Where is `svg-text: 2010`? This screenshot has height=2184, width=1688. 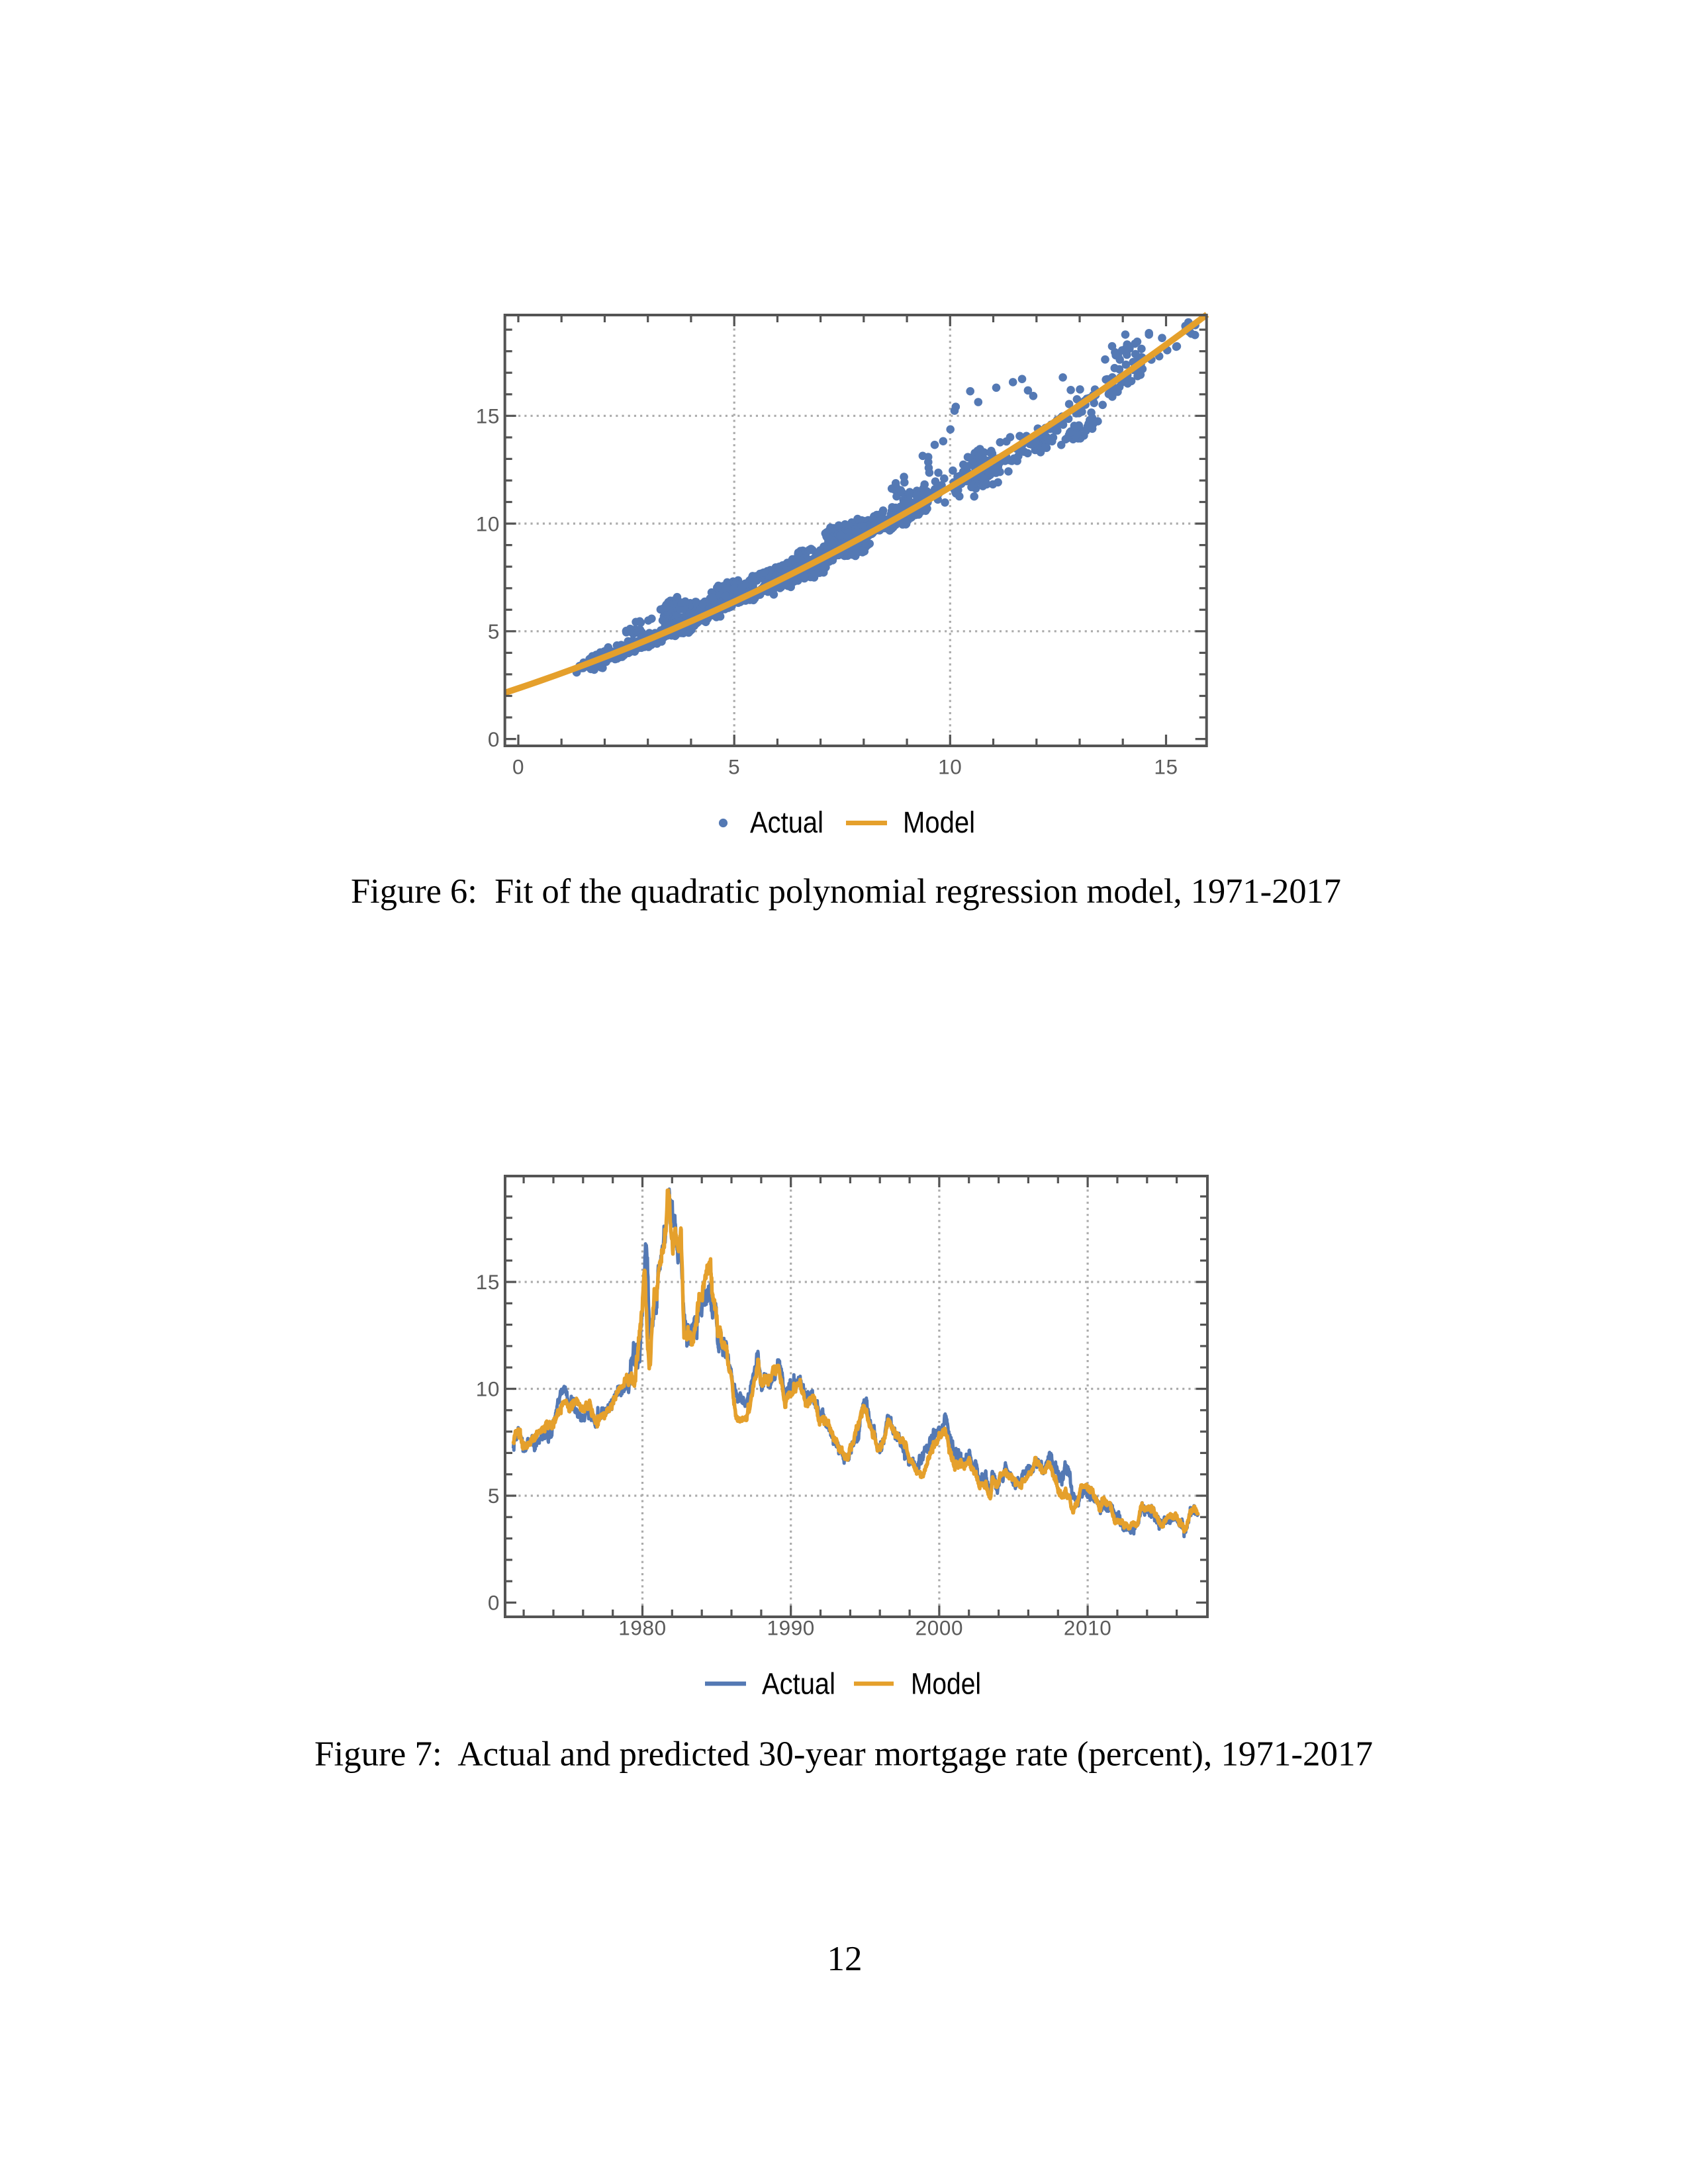
svg-text: 2010 is located at coordinates (1087, 1628).